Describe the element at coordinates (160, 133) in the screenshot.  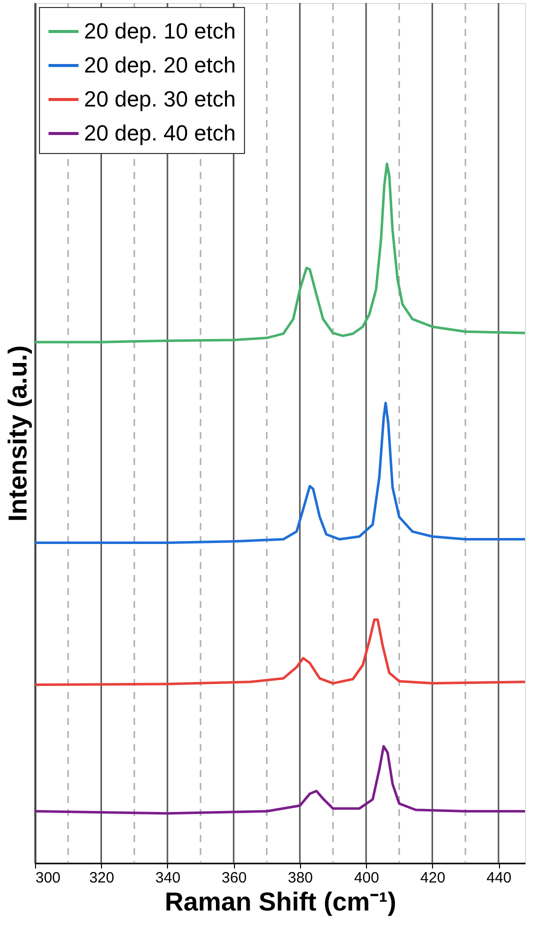
I see `legend-label: 20 dep. 40 etch` at that location.